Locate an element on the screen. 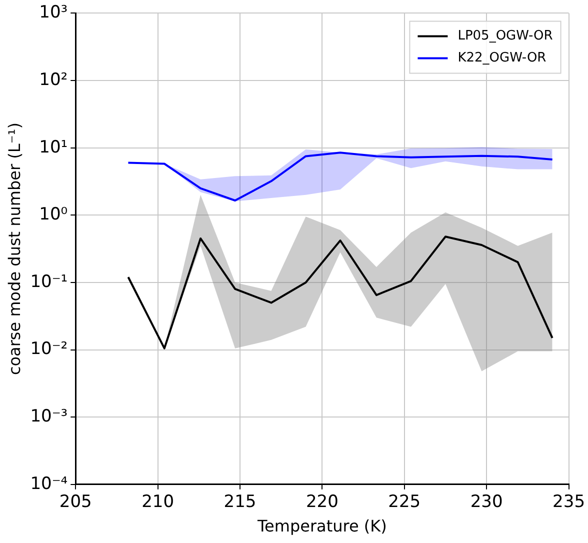 This screenshot has width=588, height=543. x-tick-label: 225 is located at coordinates (404, 502).